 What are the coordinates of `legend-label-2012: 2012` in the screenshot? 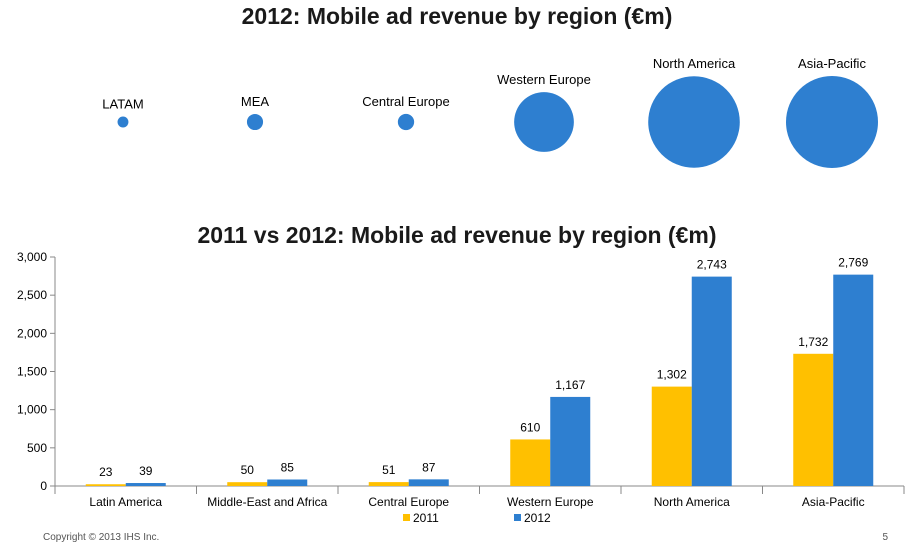 It's located at (537, 518).